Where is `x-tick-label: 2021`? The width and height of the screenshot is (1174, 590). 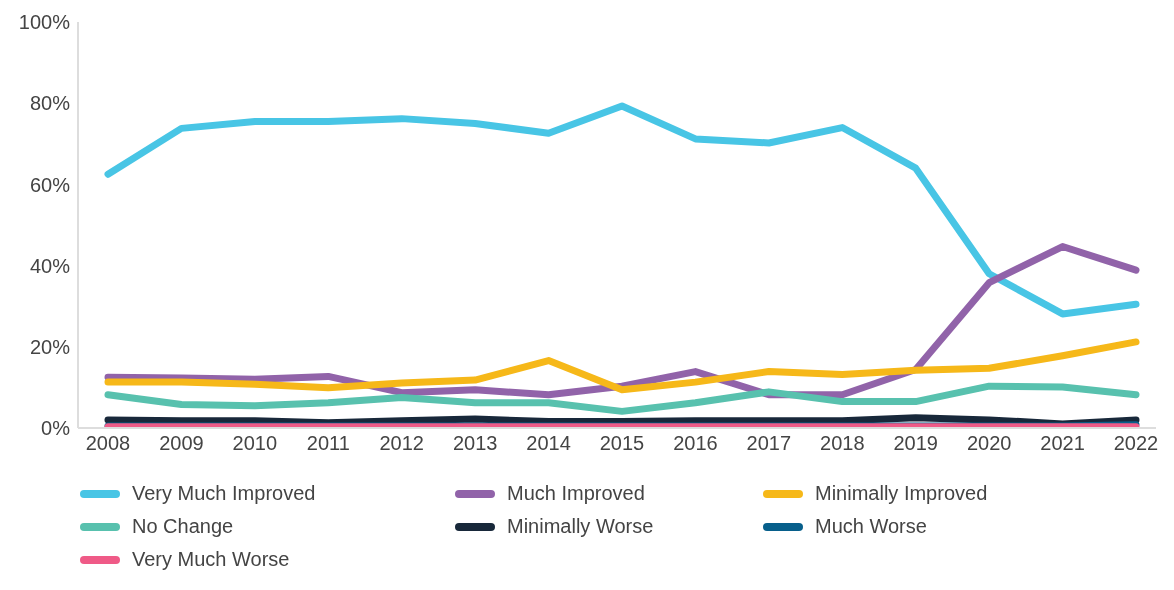
x-tick-label: 2021 is located at coordinates (1062, 443).